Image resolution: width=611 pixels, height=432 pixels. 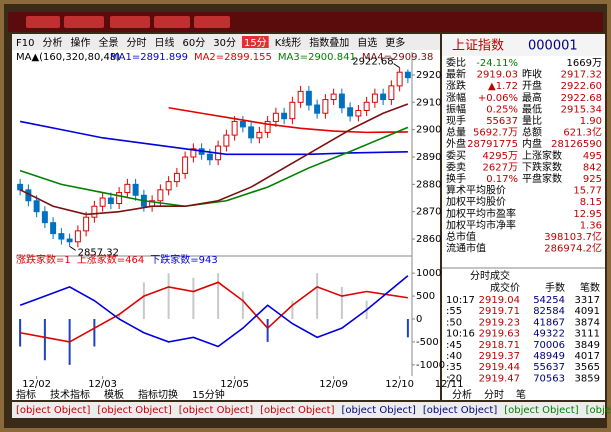 I want to click on bottom-tab: 指标, so click(x=26, y=394).